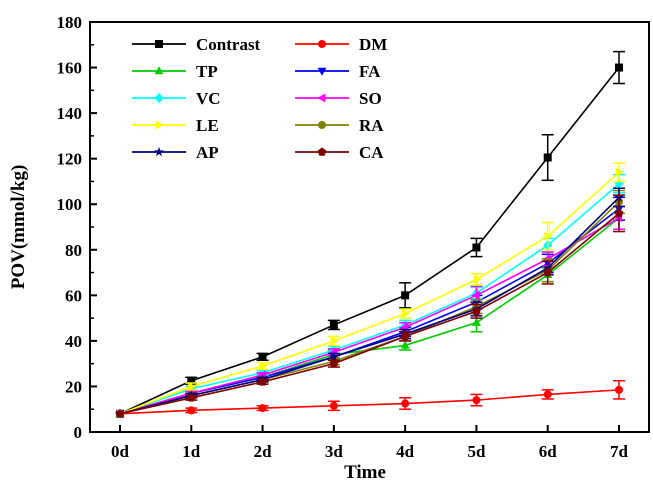 The width and height of the screenshot is (653, 486). I want to click on series-line-dm, so click(369, 402).